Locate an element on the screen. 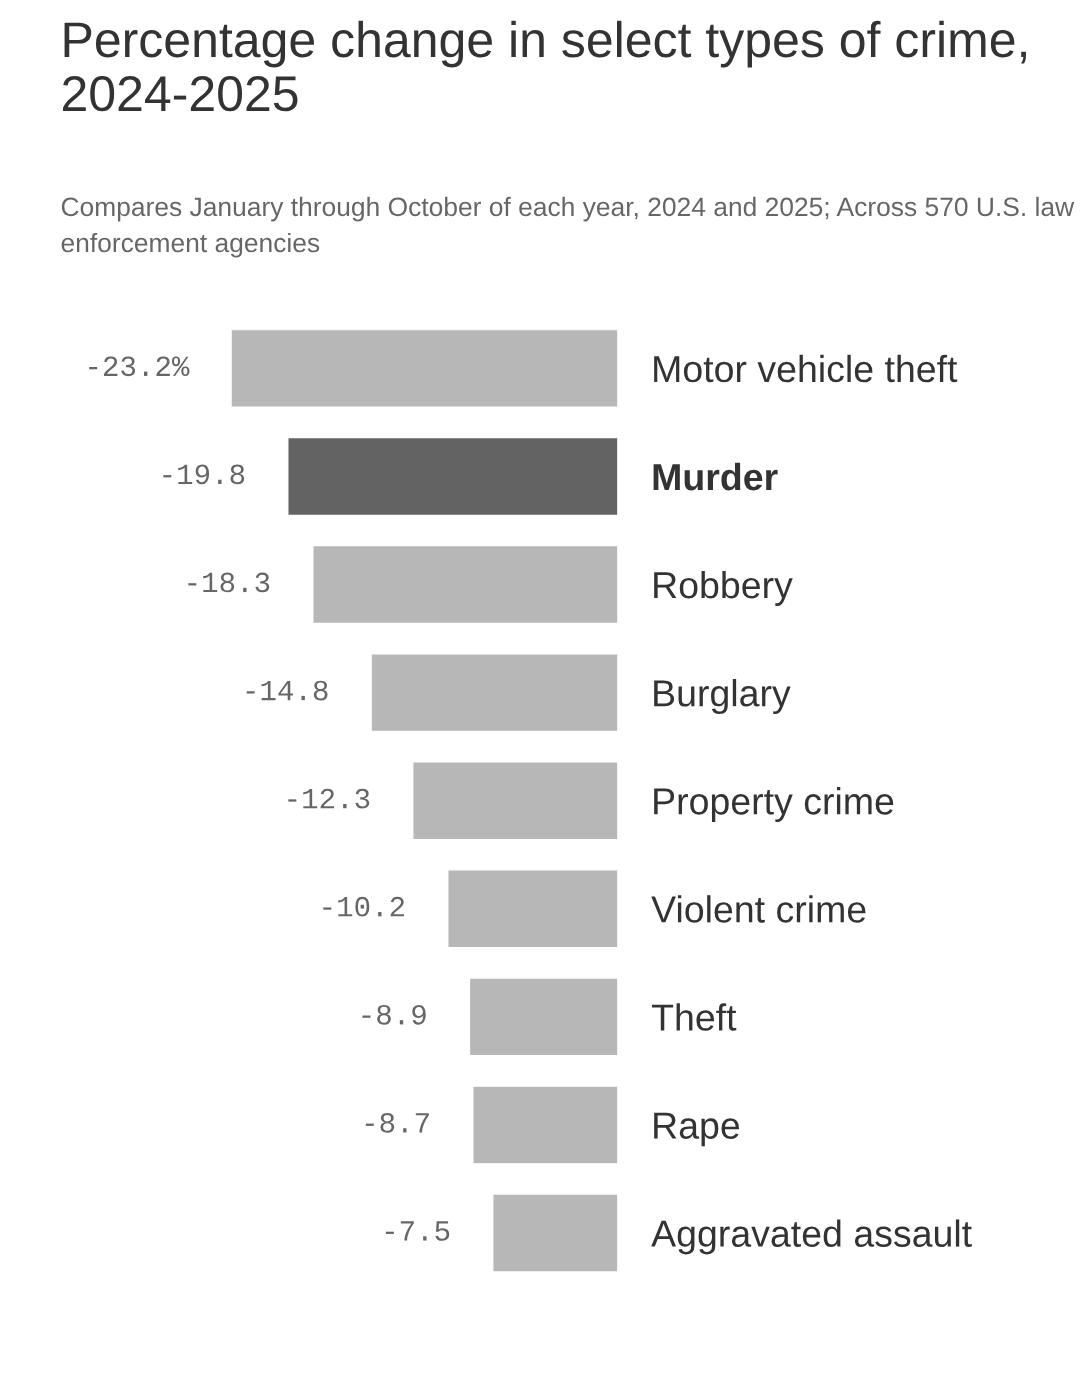  y-tick-label: Robbery is located at coordinates (723, 588).